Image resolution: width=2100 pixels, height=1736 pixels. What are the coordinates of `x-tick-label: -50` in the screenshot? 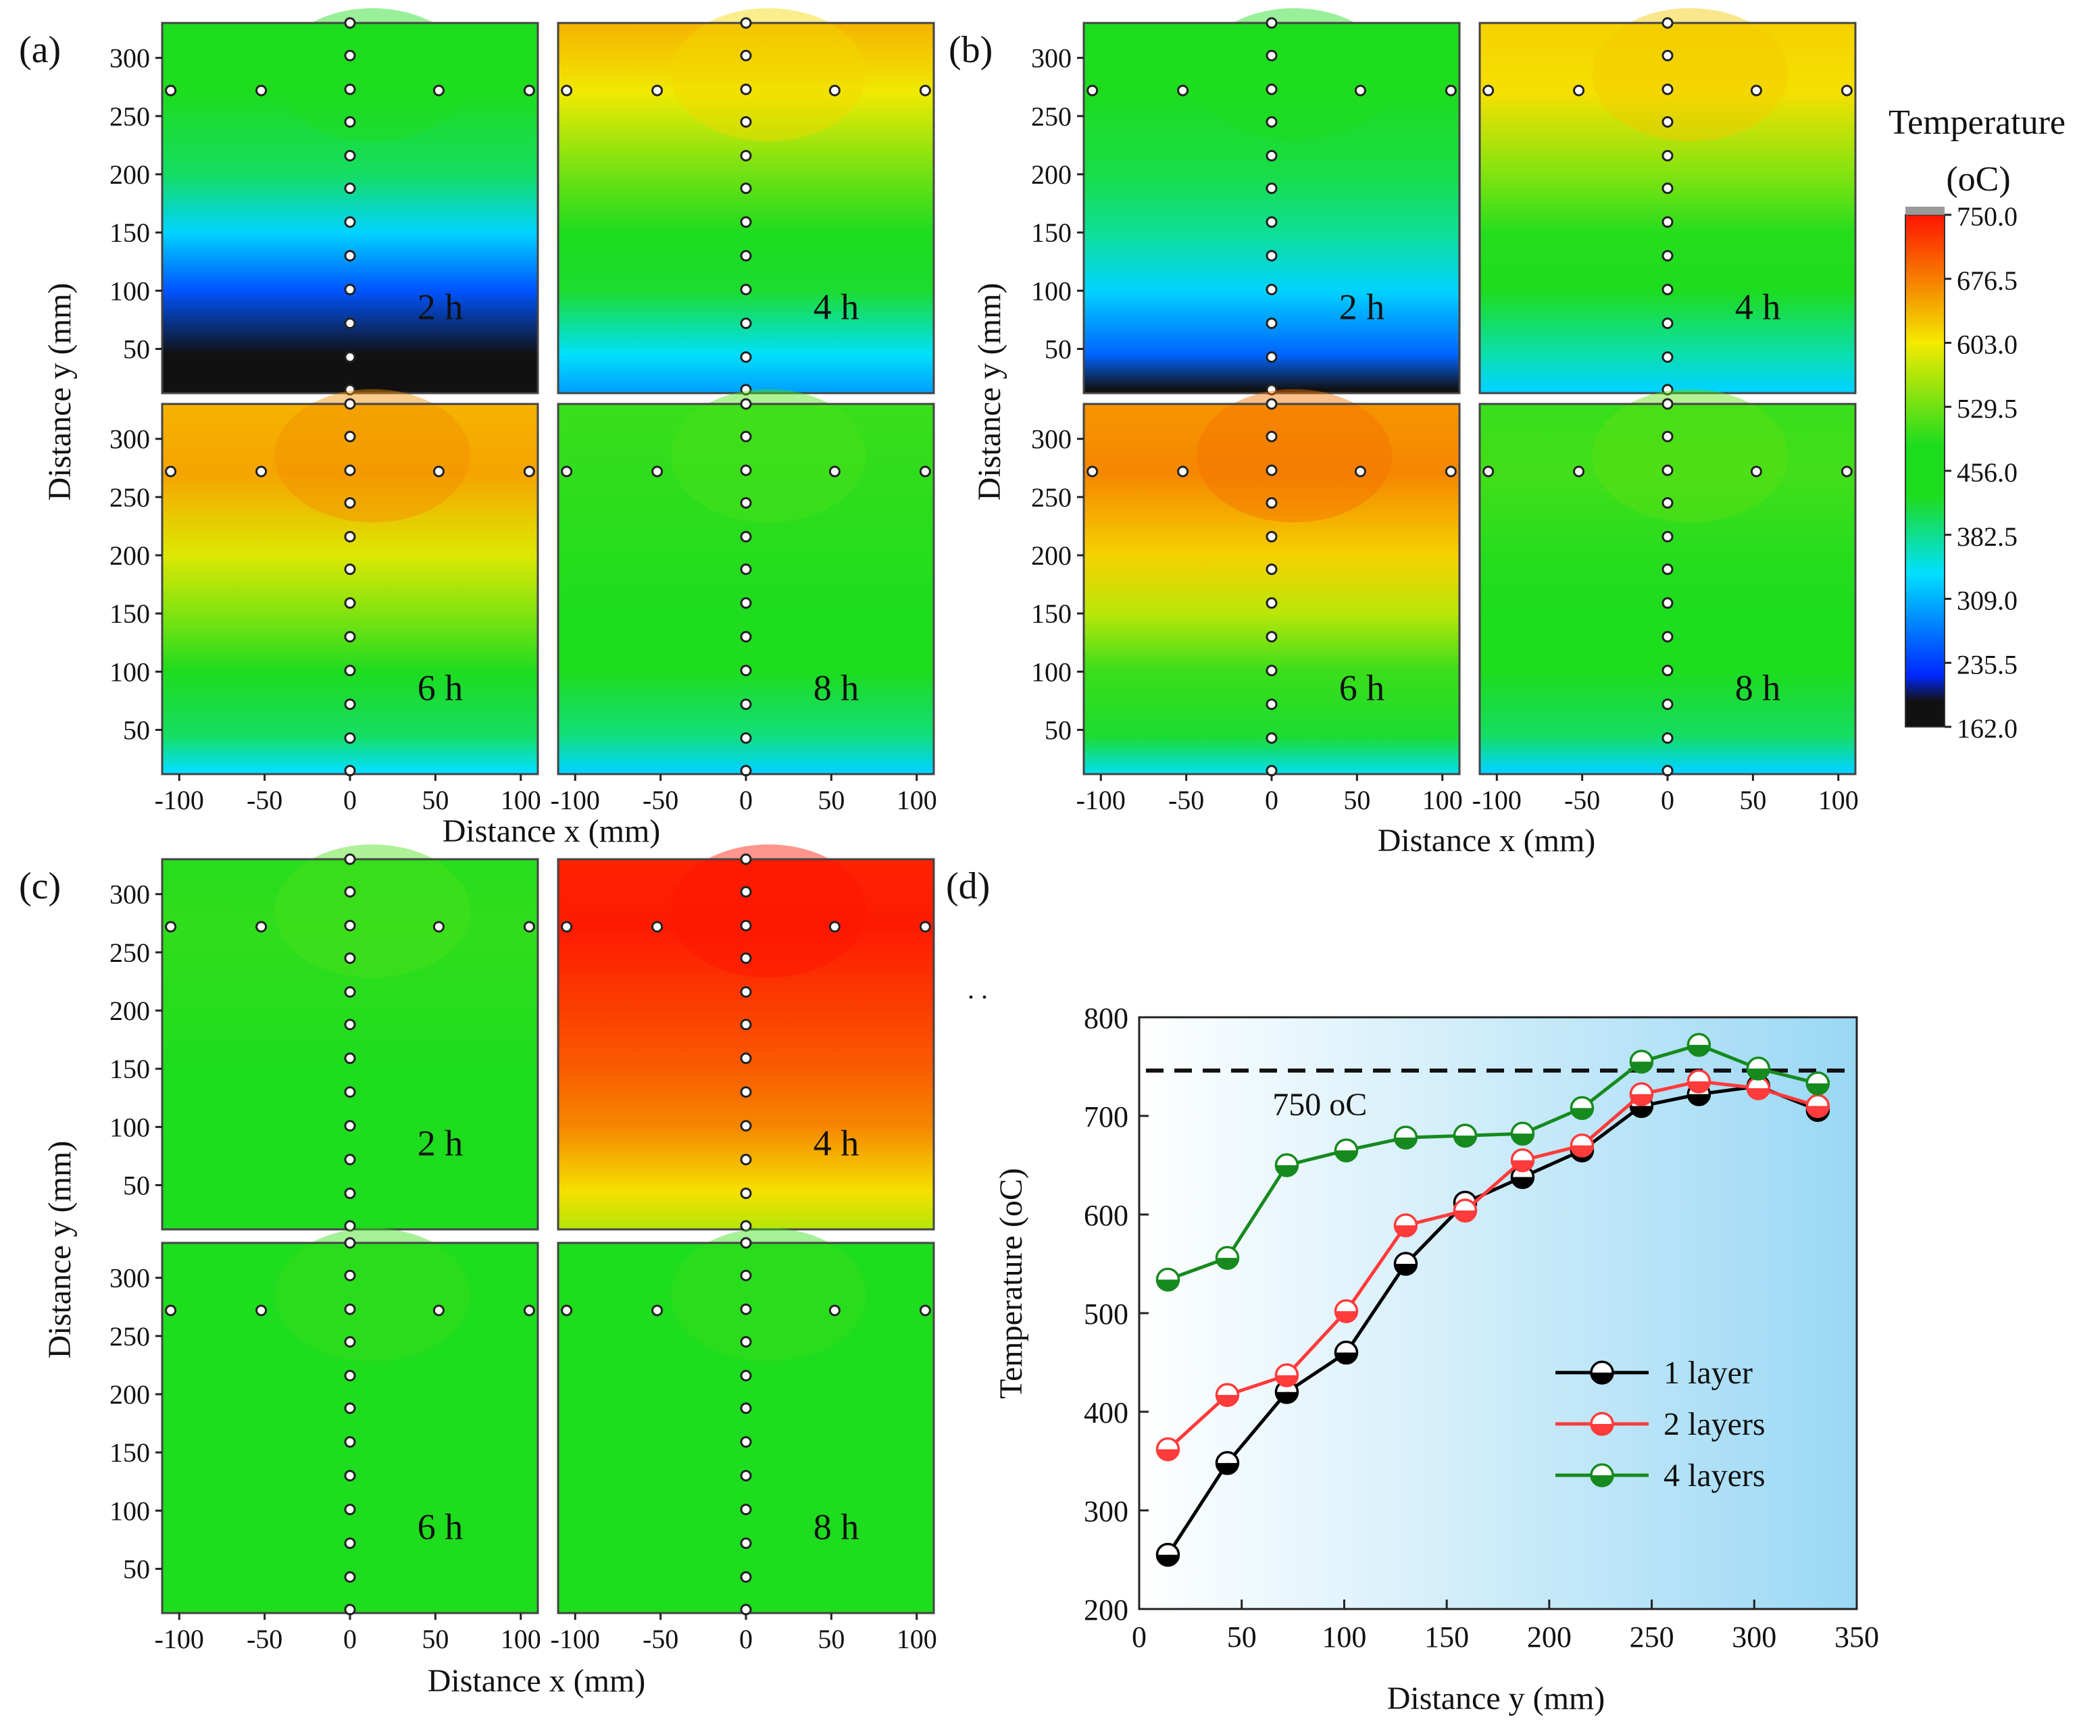 It's located at (264, 800).